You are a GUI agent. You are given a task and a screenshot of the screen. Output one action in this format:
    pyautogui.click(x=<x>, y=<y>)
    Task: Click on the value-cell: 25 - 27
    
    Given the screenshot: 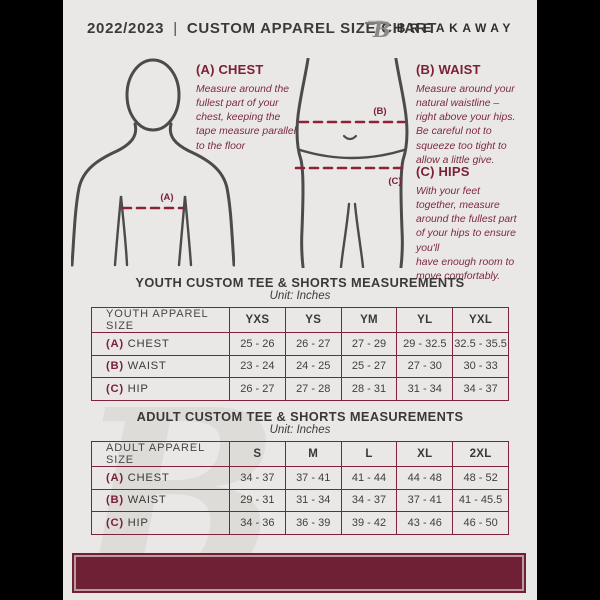 What is the action you would take?
    pyautogui.click(x=369, y=366)
    